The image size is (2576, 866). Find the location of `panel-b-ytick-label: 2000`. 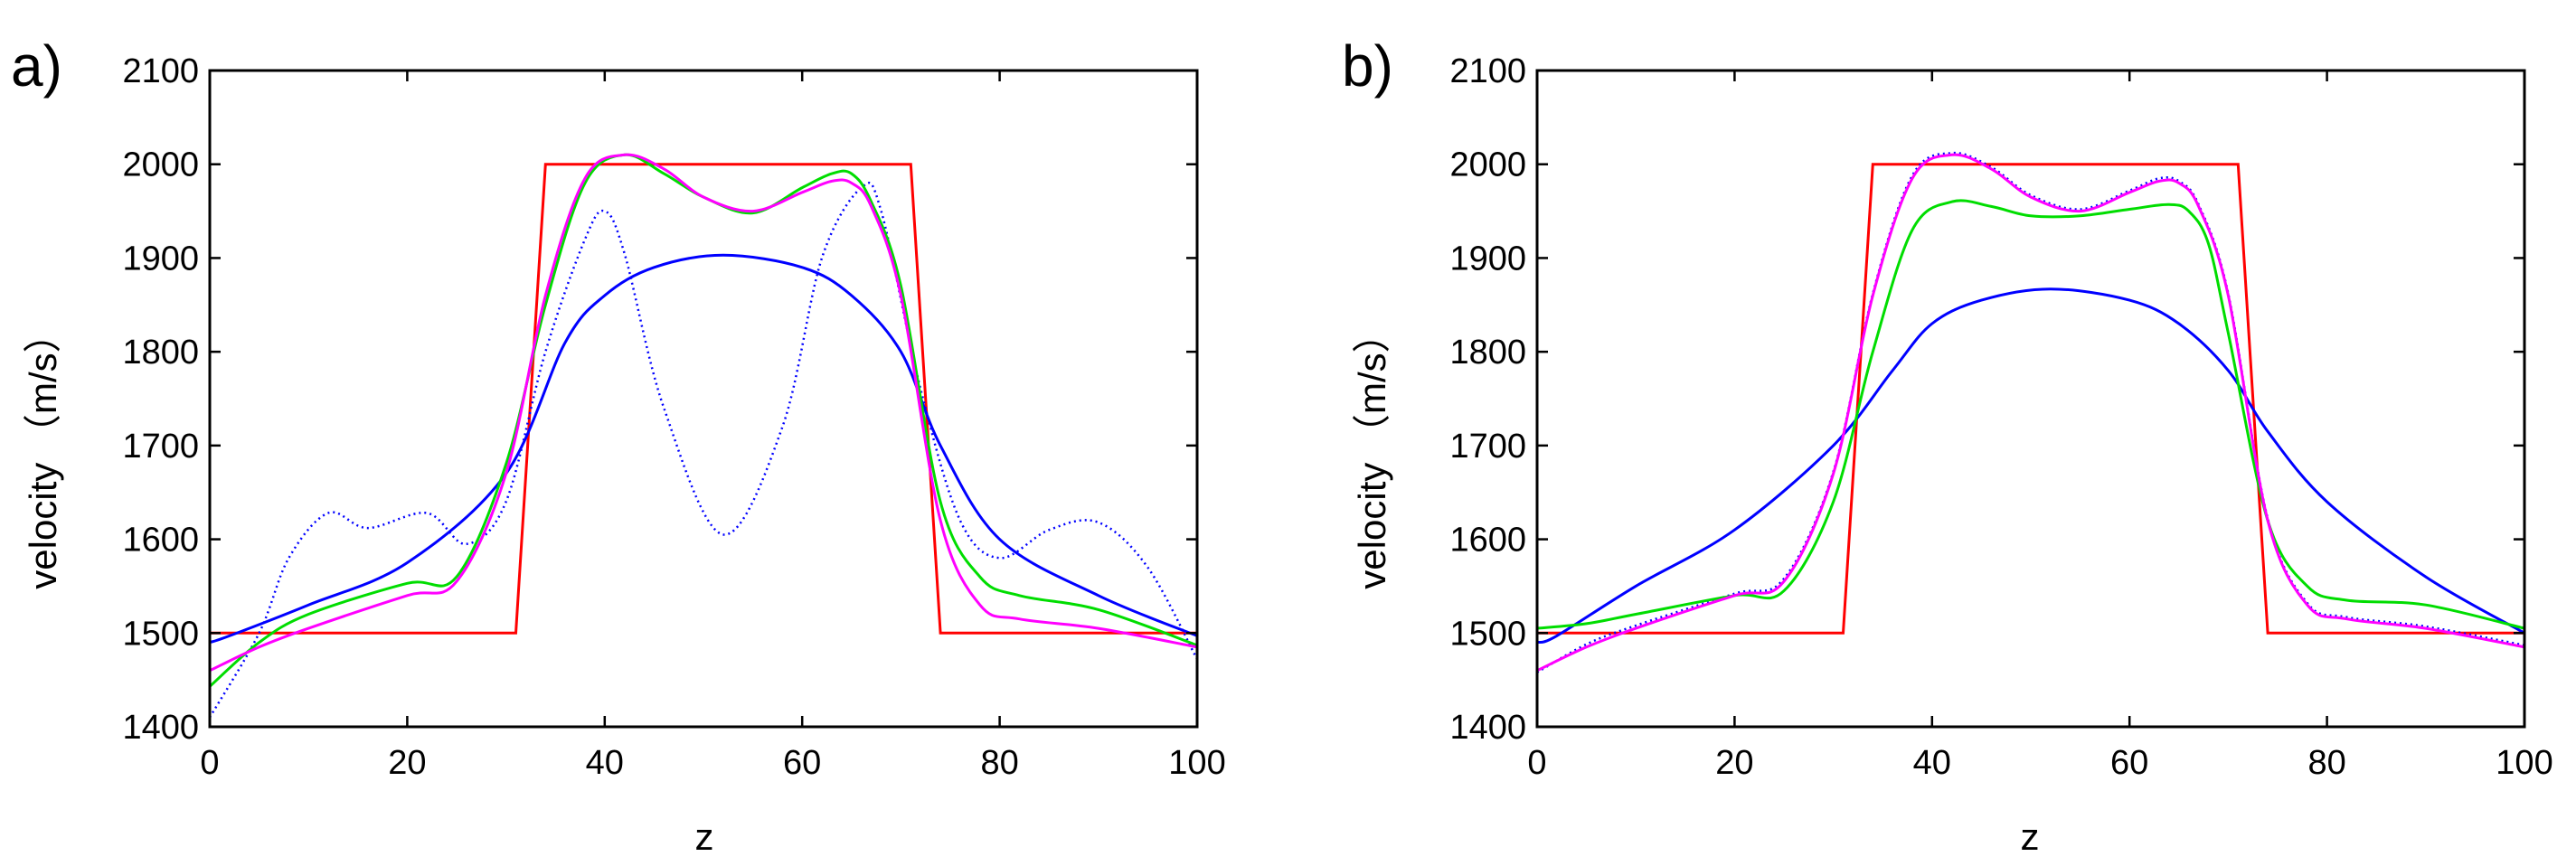

panel-b-ytick-label: 2000 is located at coordinates (1487, 165).